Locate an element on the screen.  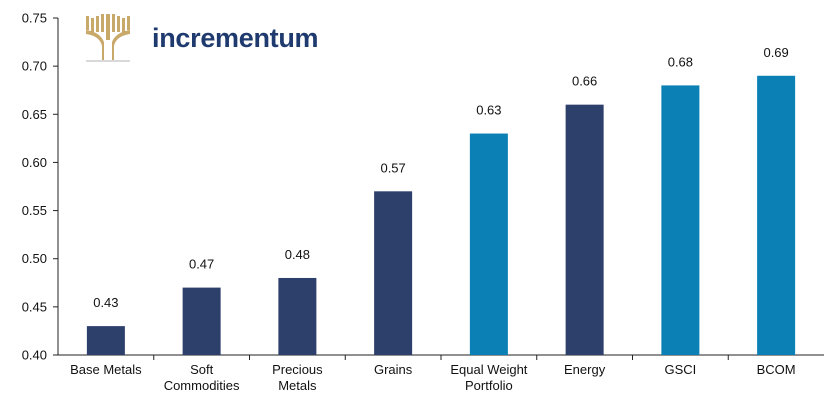
y-tick-label: 0.60 is located at coordinates (34, 162).